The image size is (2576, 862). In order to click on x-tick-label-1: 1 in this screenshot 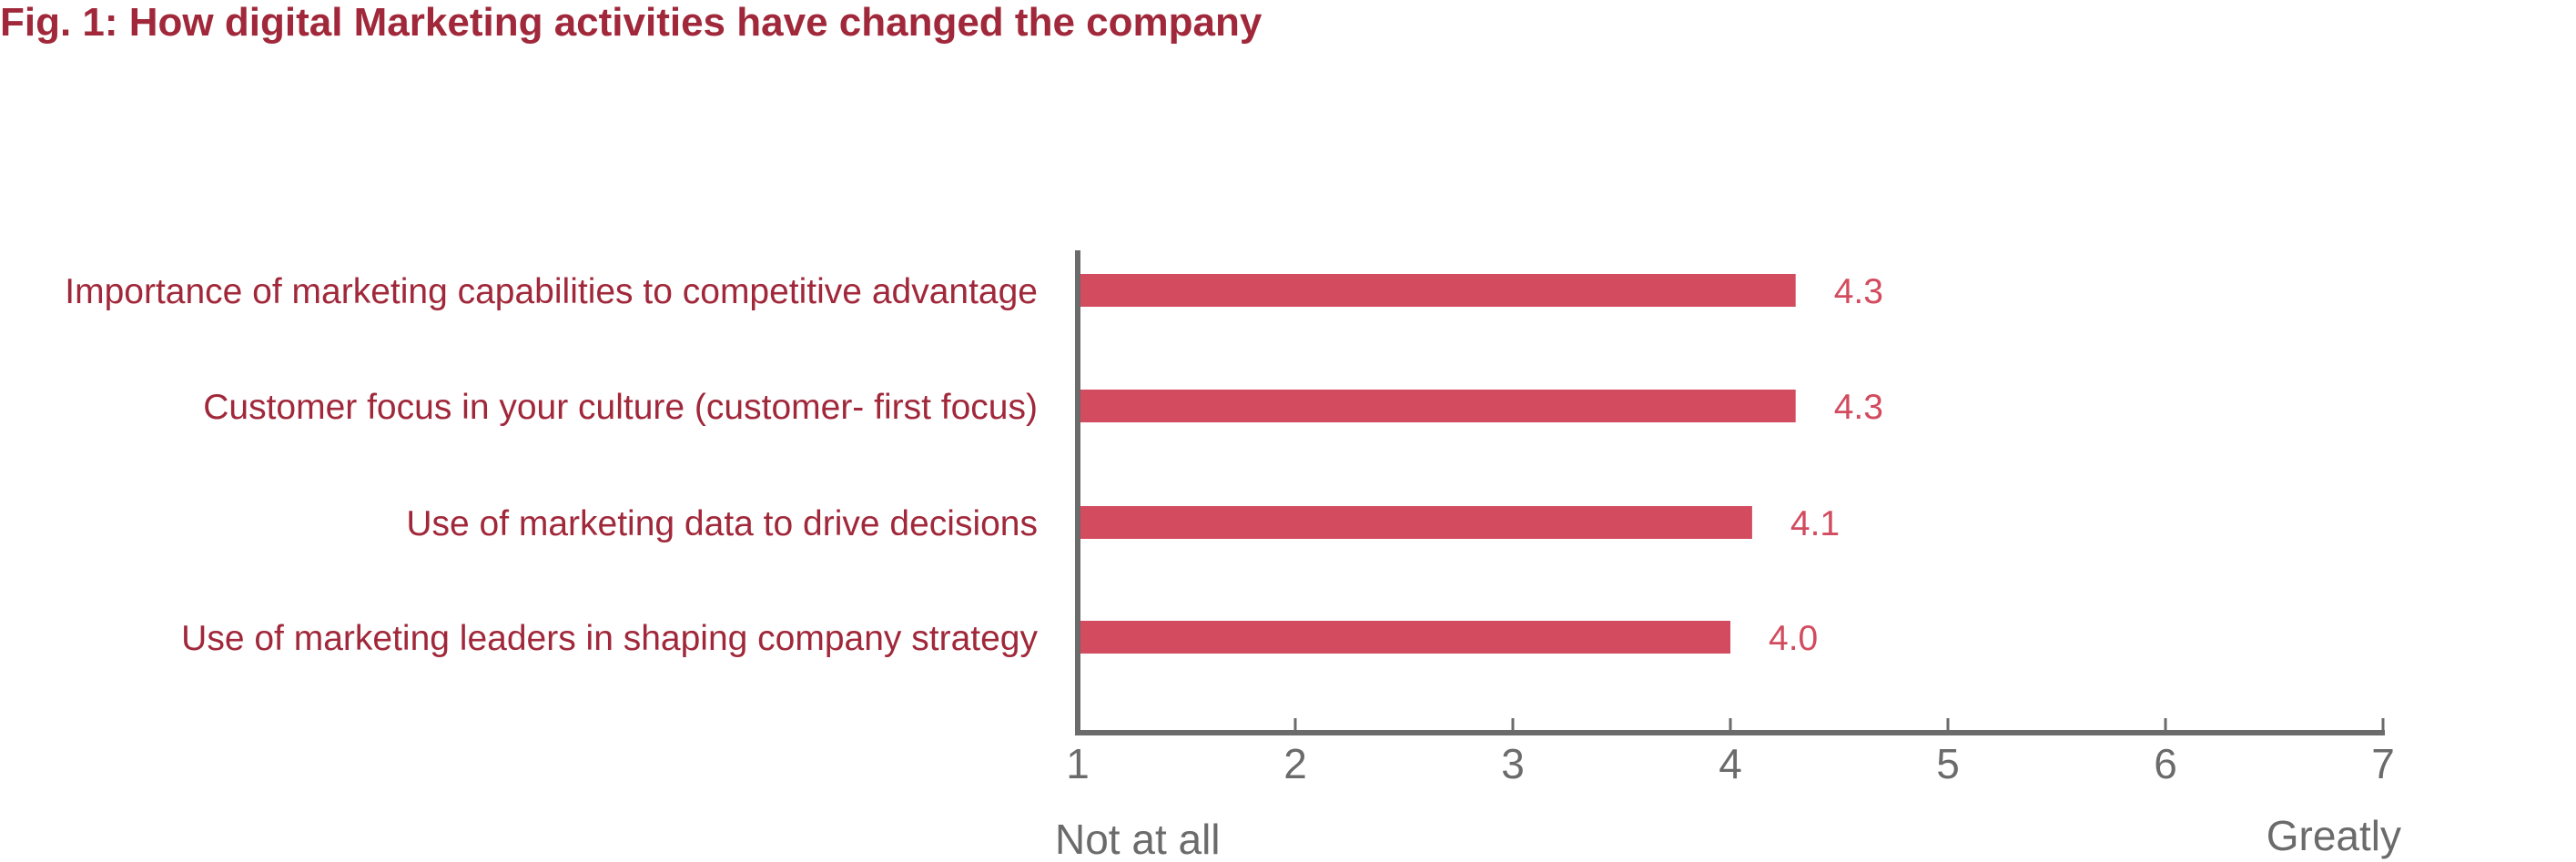, I will do `click(1078, 763)`.